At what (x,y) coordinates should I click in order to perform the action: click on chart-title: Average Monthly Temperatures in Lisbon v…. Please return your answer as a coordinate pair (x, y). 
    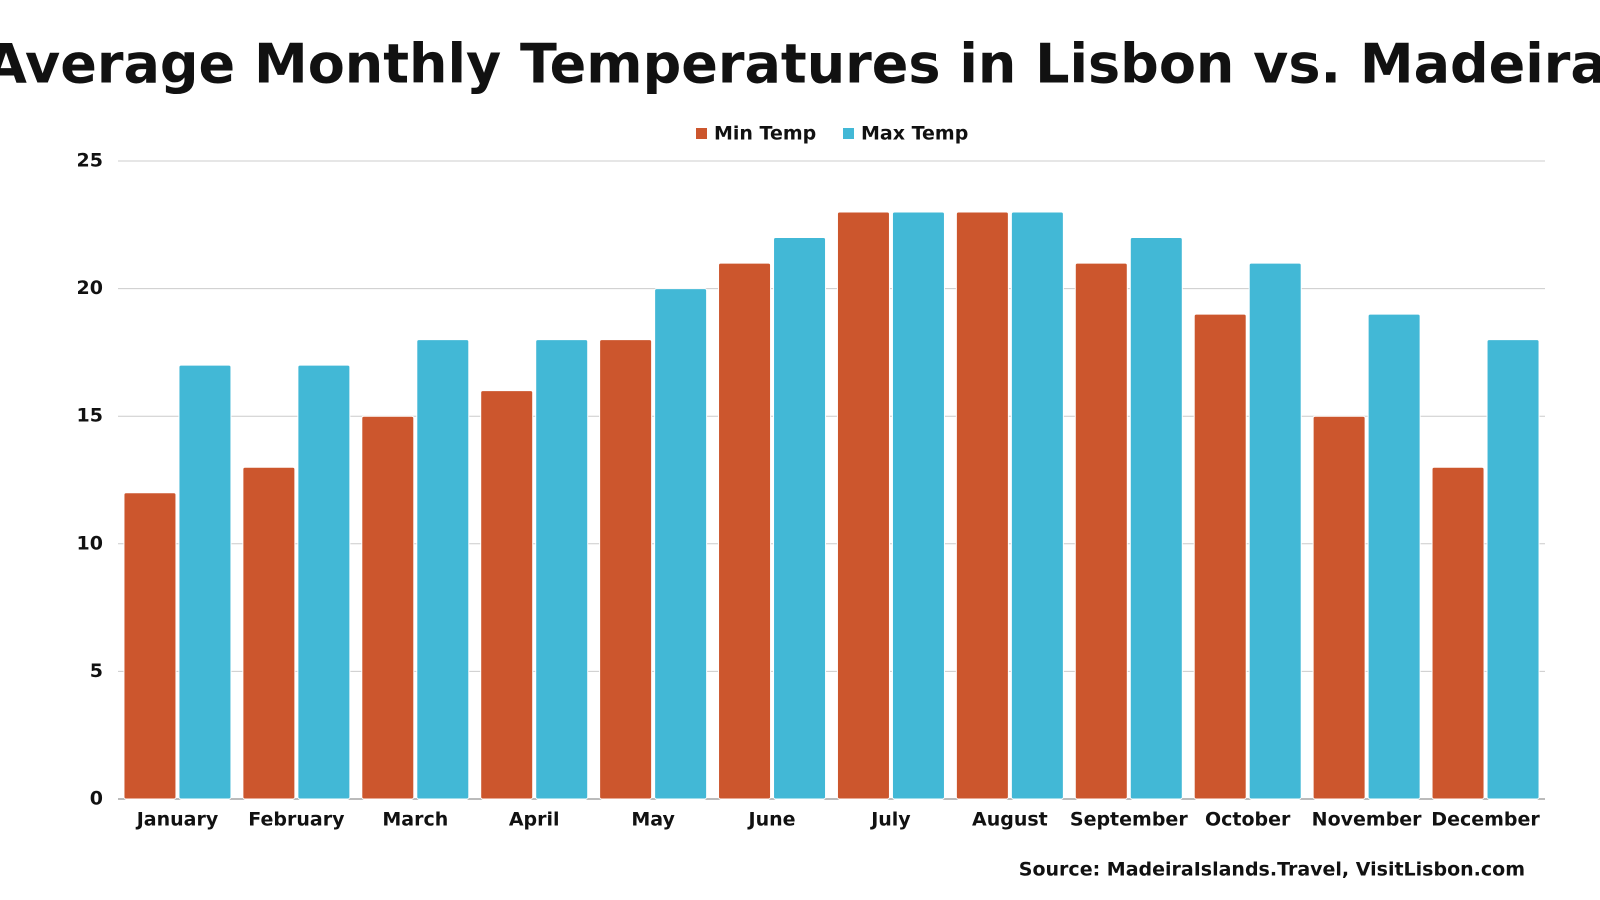
    Looking at the image, I should click on (800, 64).